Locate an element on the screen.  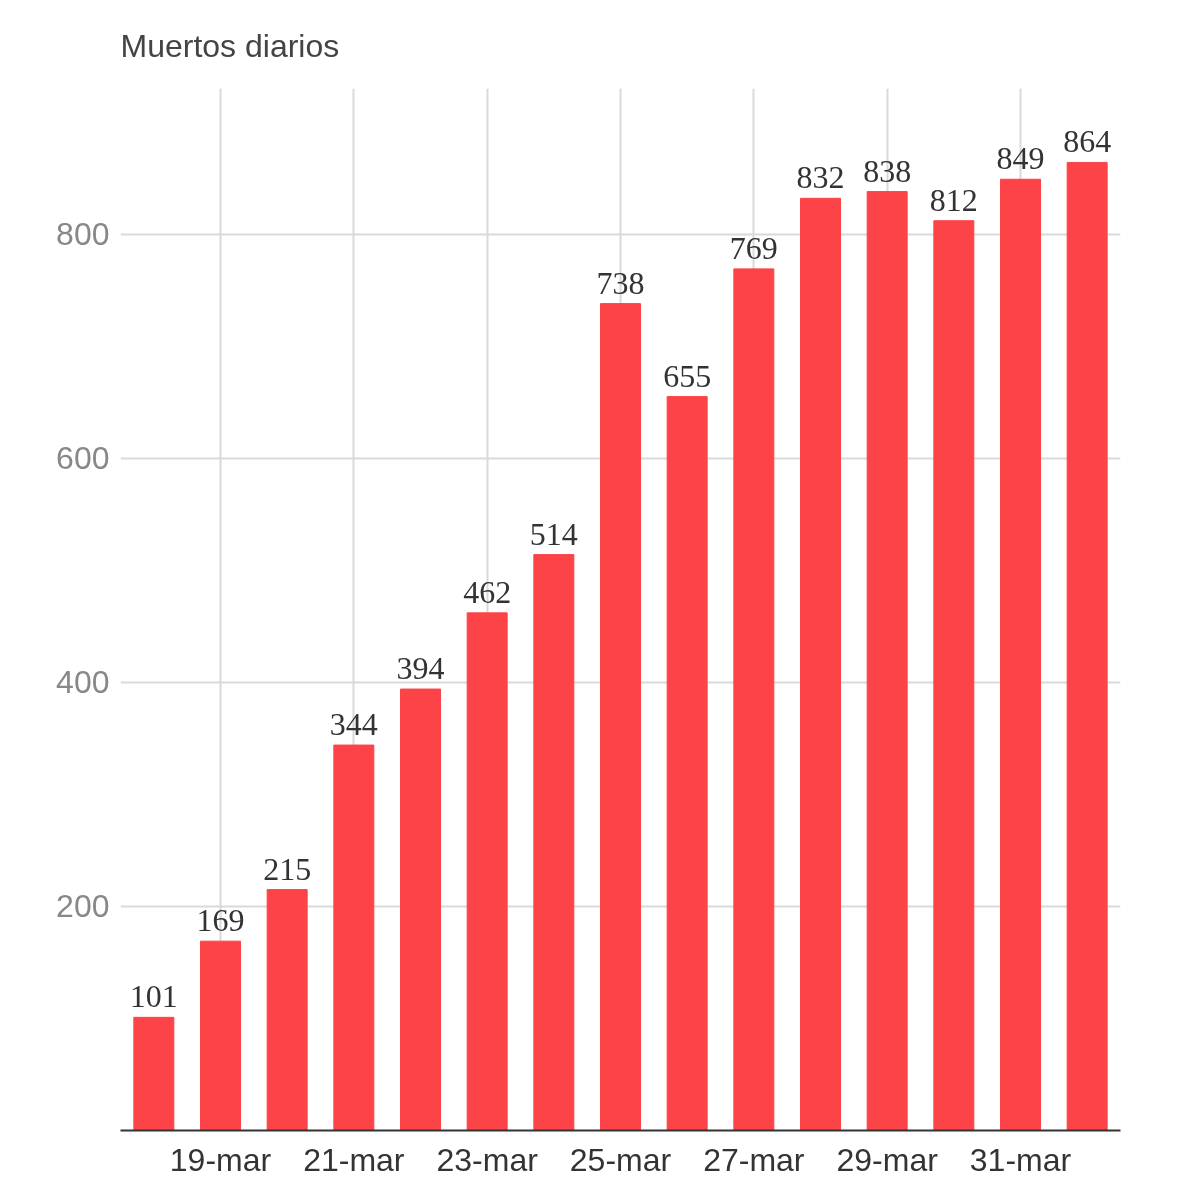
data-label: 344 is located at coordinates (353, 724).